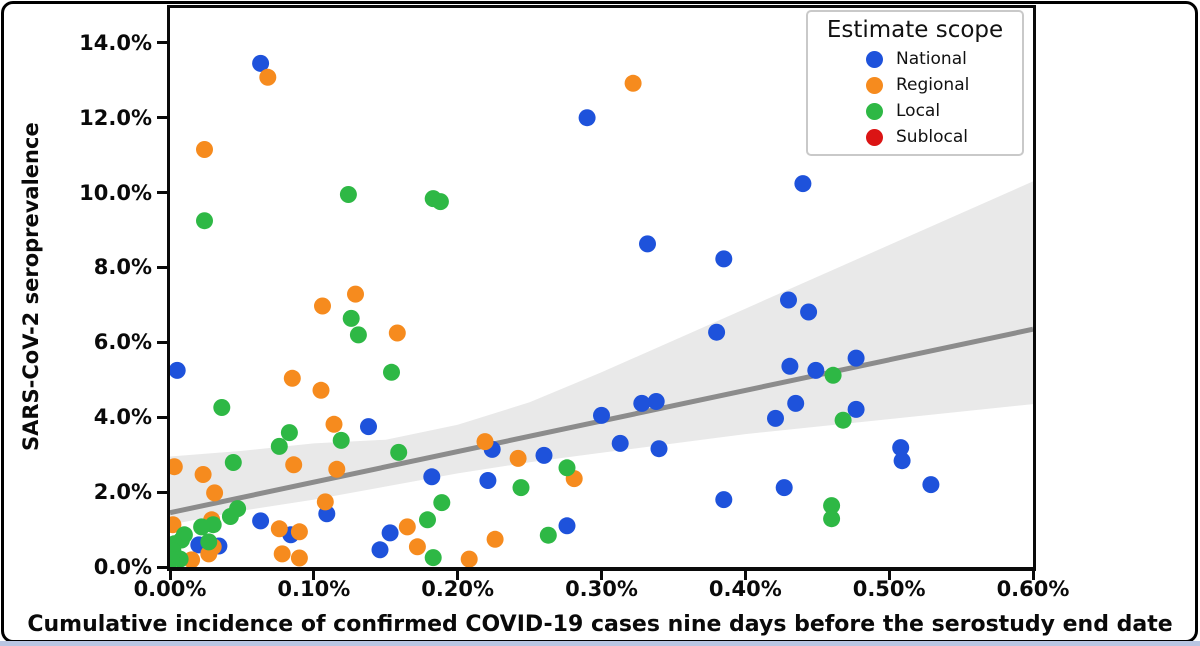 Image resolution: width=1200 pixels, height=646 pixels. Describe the element at coordinates (122, 567) in the screenshot. I see `y-tick-label: 0.0%` at that location.